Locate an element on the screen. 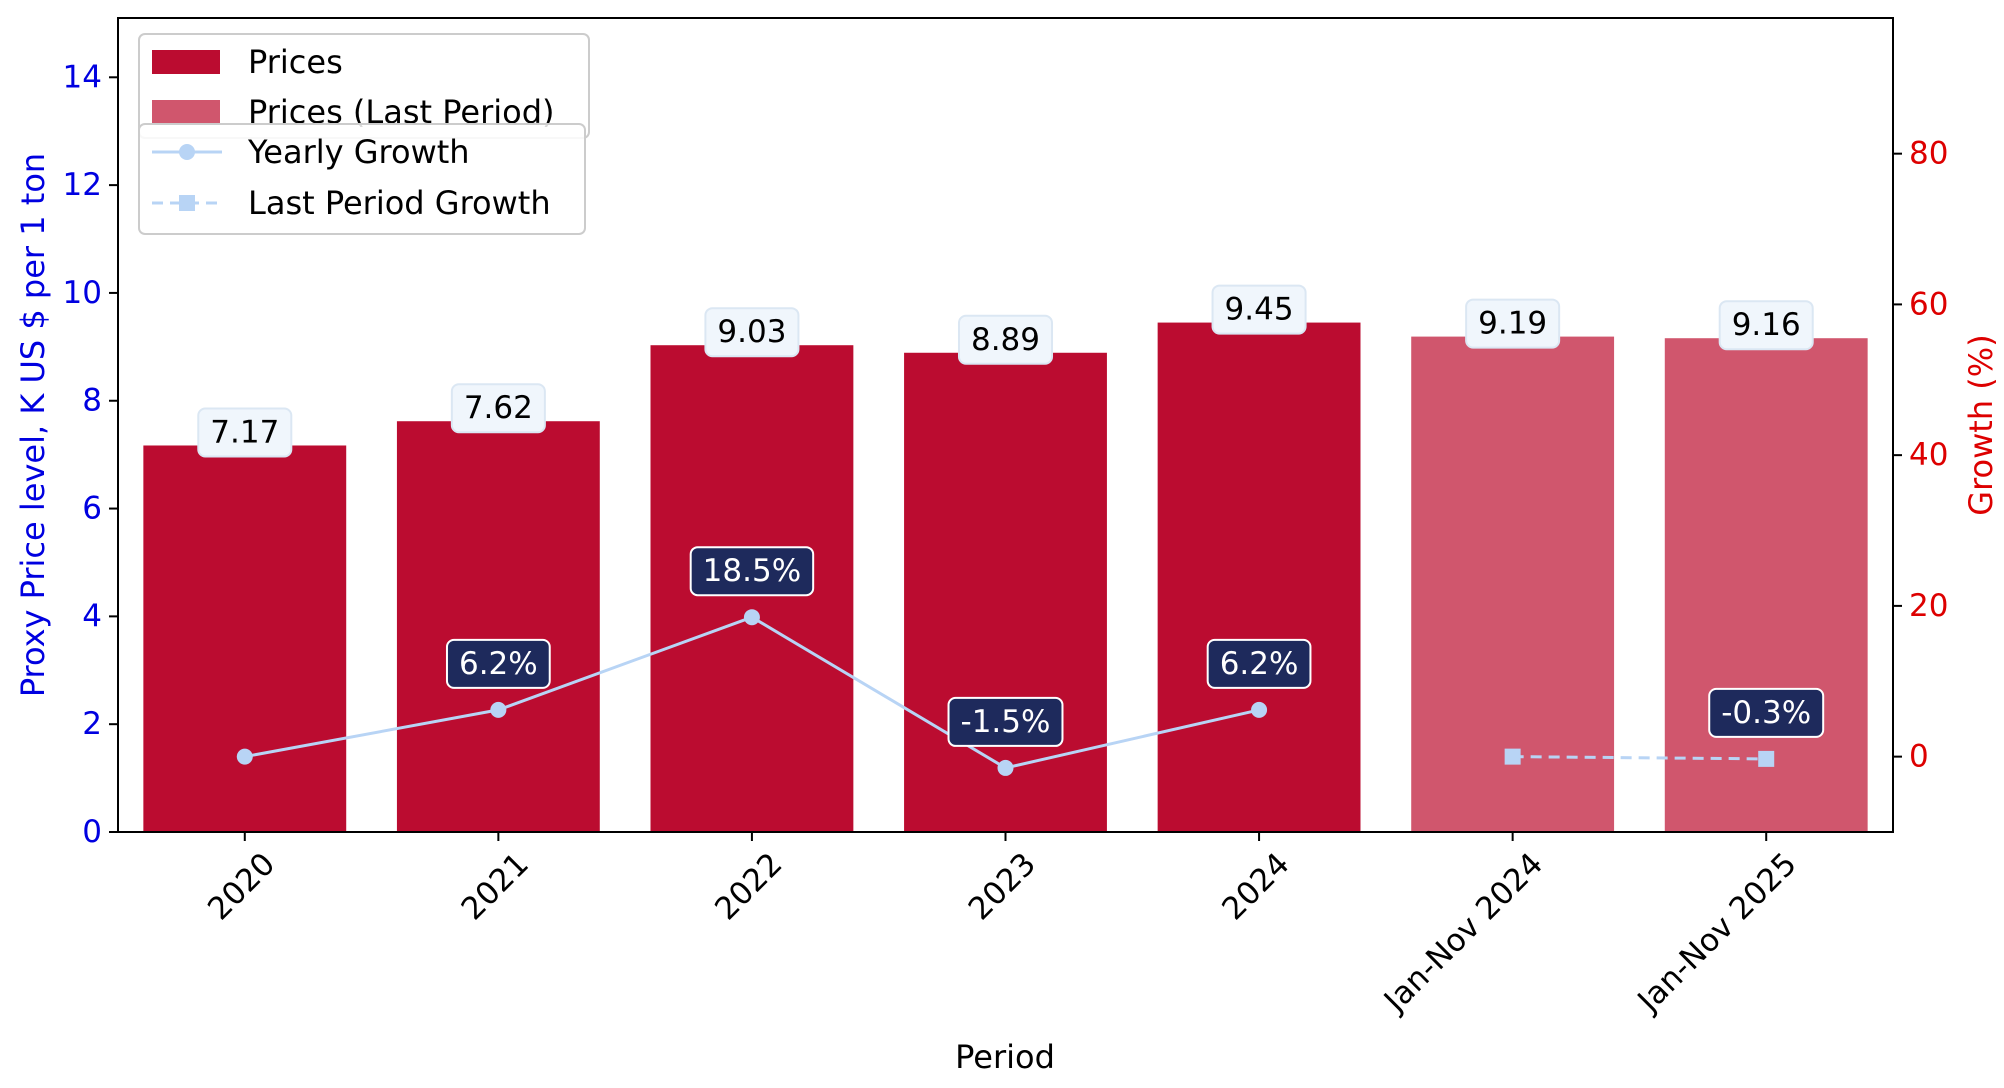 The width and height of the screenshot is (2004, 1088). bar-value-label-5: 9.19 is located at coordinates (1512, 324).